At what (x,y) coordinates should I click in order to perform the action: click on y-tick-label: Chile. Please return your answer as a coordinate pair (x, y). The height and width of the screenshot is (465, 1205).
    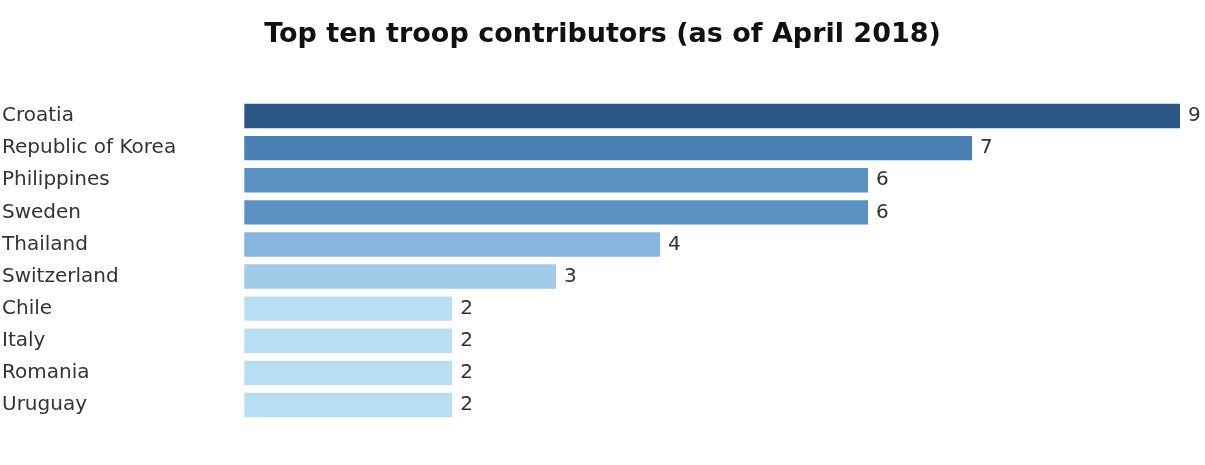
    Looking at the image, I should click on (27, 306).